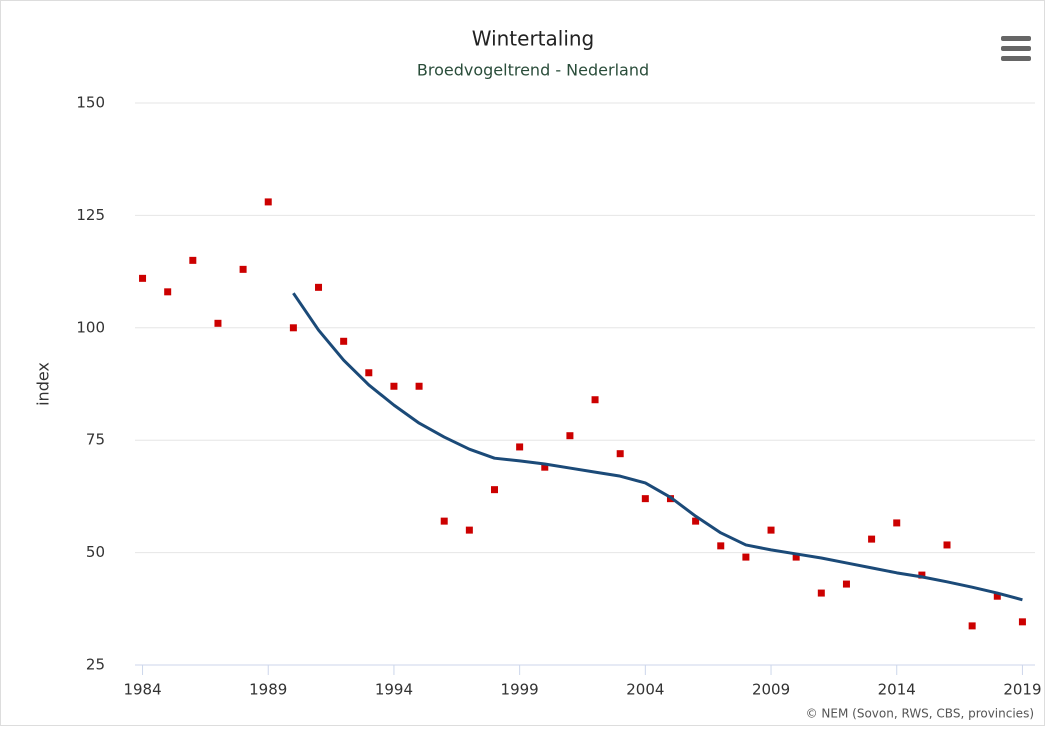  What do you see at coordinates (520, 690) in the screenshot?
I see `x-tick-label: 1999` at bounding box center [520, 690].